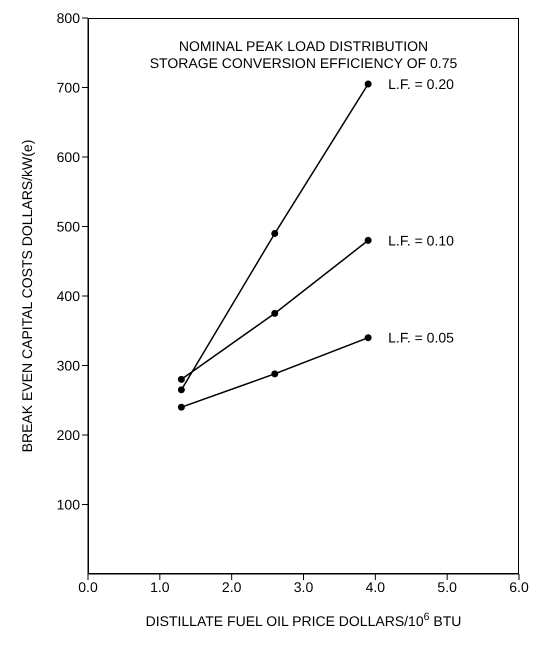  I want to click on series-label: L.F. = 0.05, so click(421, 338).